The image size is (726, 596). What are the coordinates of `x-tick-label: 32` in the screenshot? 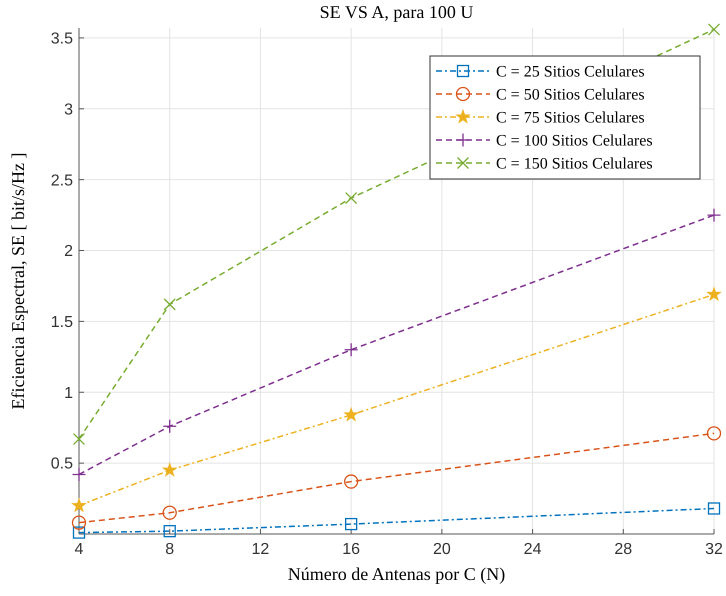 It's located at (714, 549).